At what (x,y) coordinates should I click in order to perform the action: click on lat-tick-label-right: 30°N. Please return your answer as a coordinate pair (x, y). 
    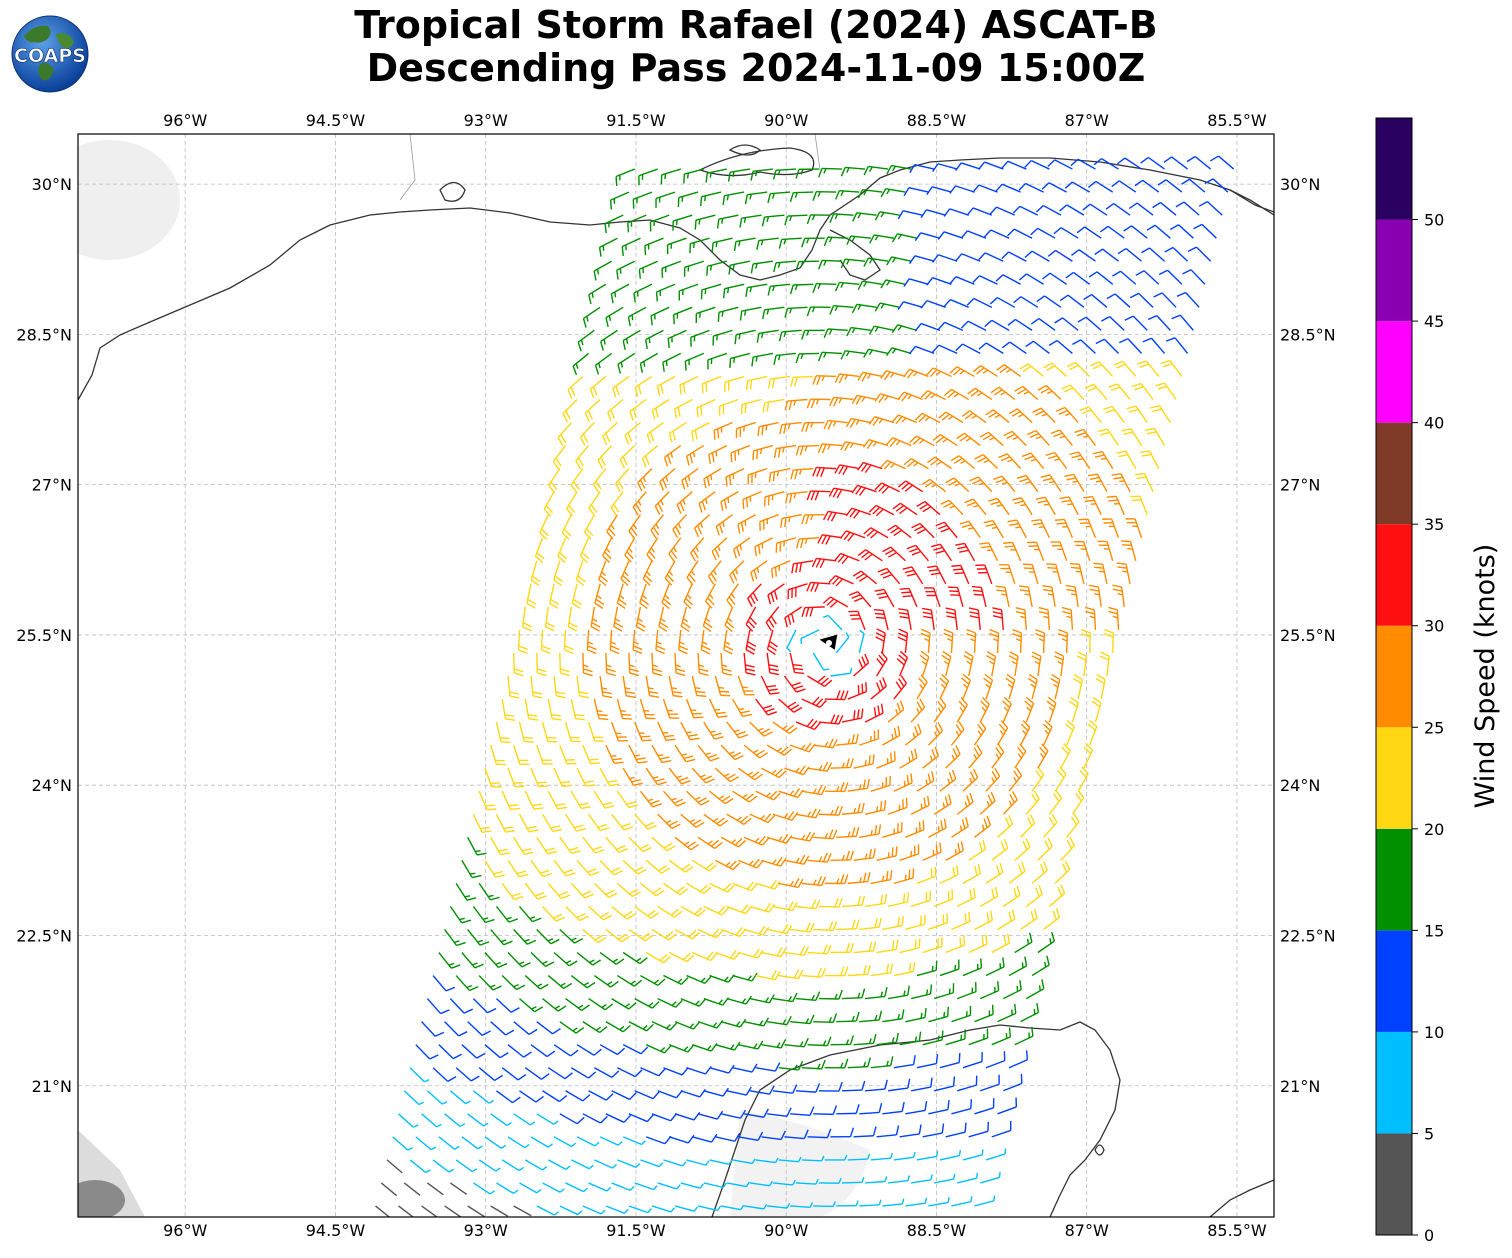
    Looking at the image, I should click on (1300, 184).